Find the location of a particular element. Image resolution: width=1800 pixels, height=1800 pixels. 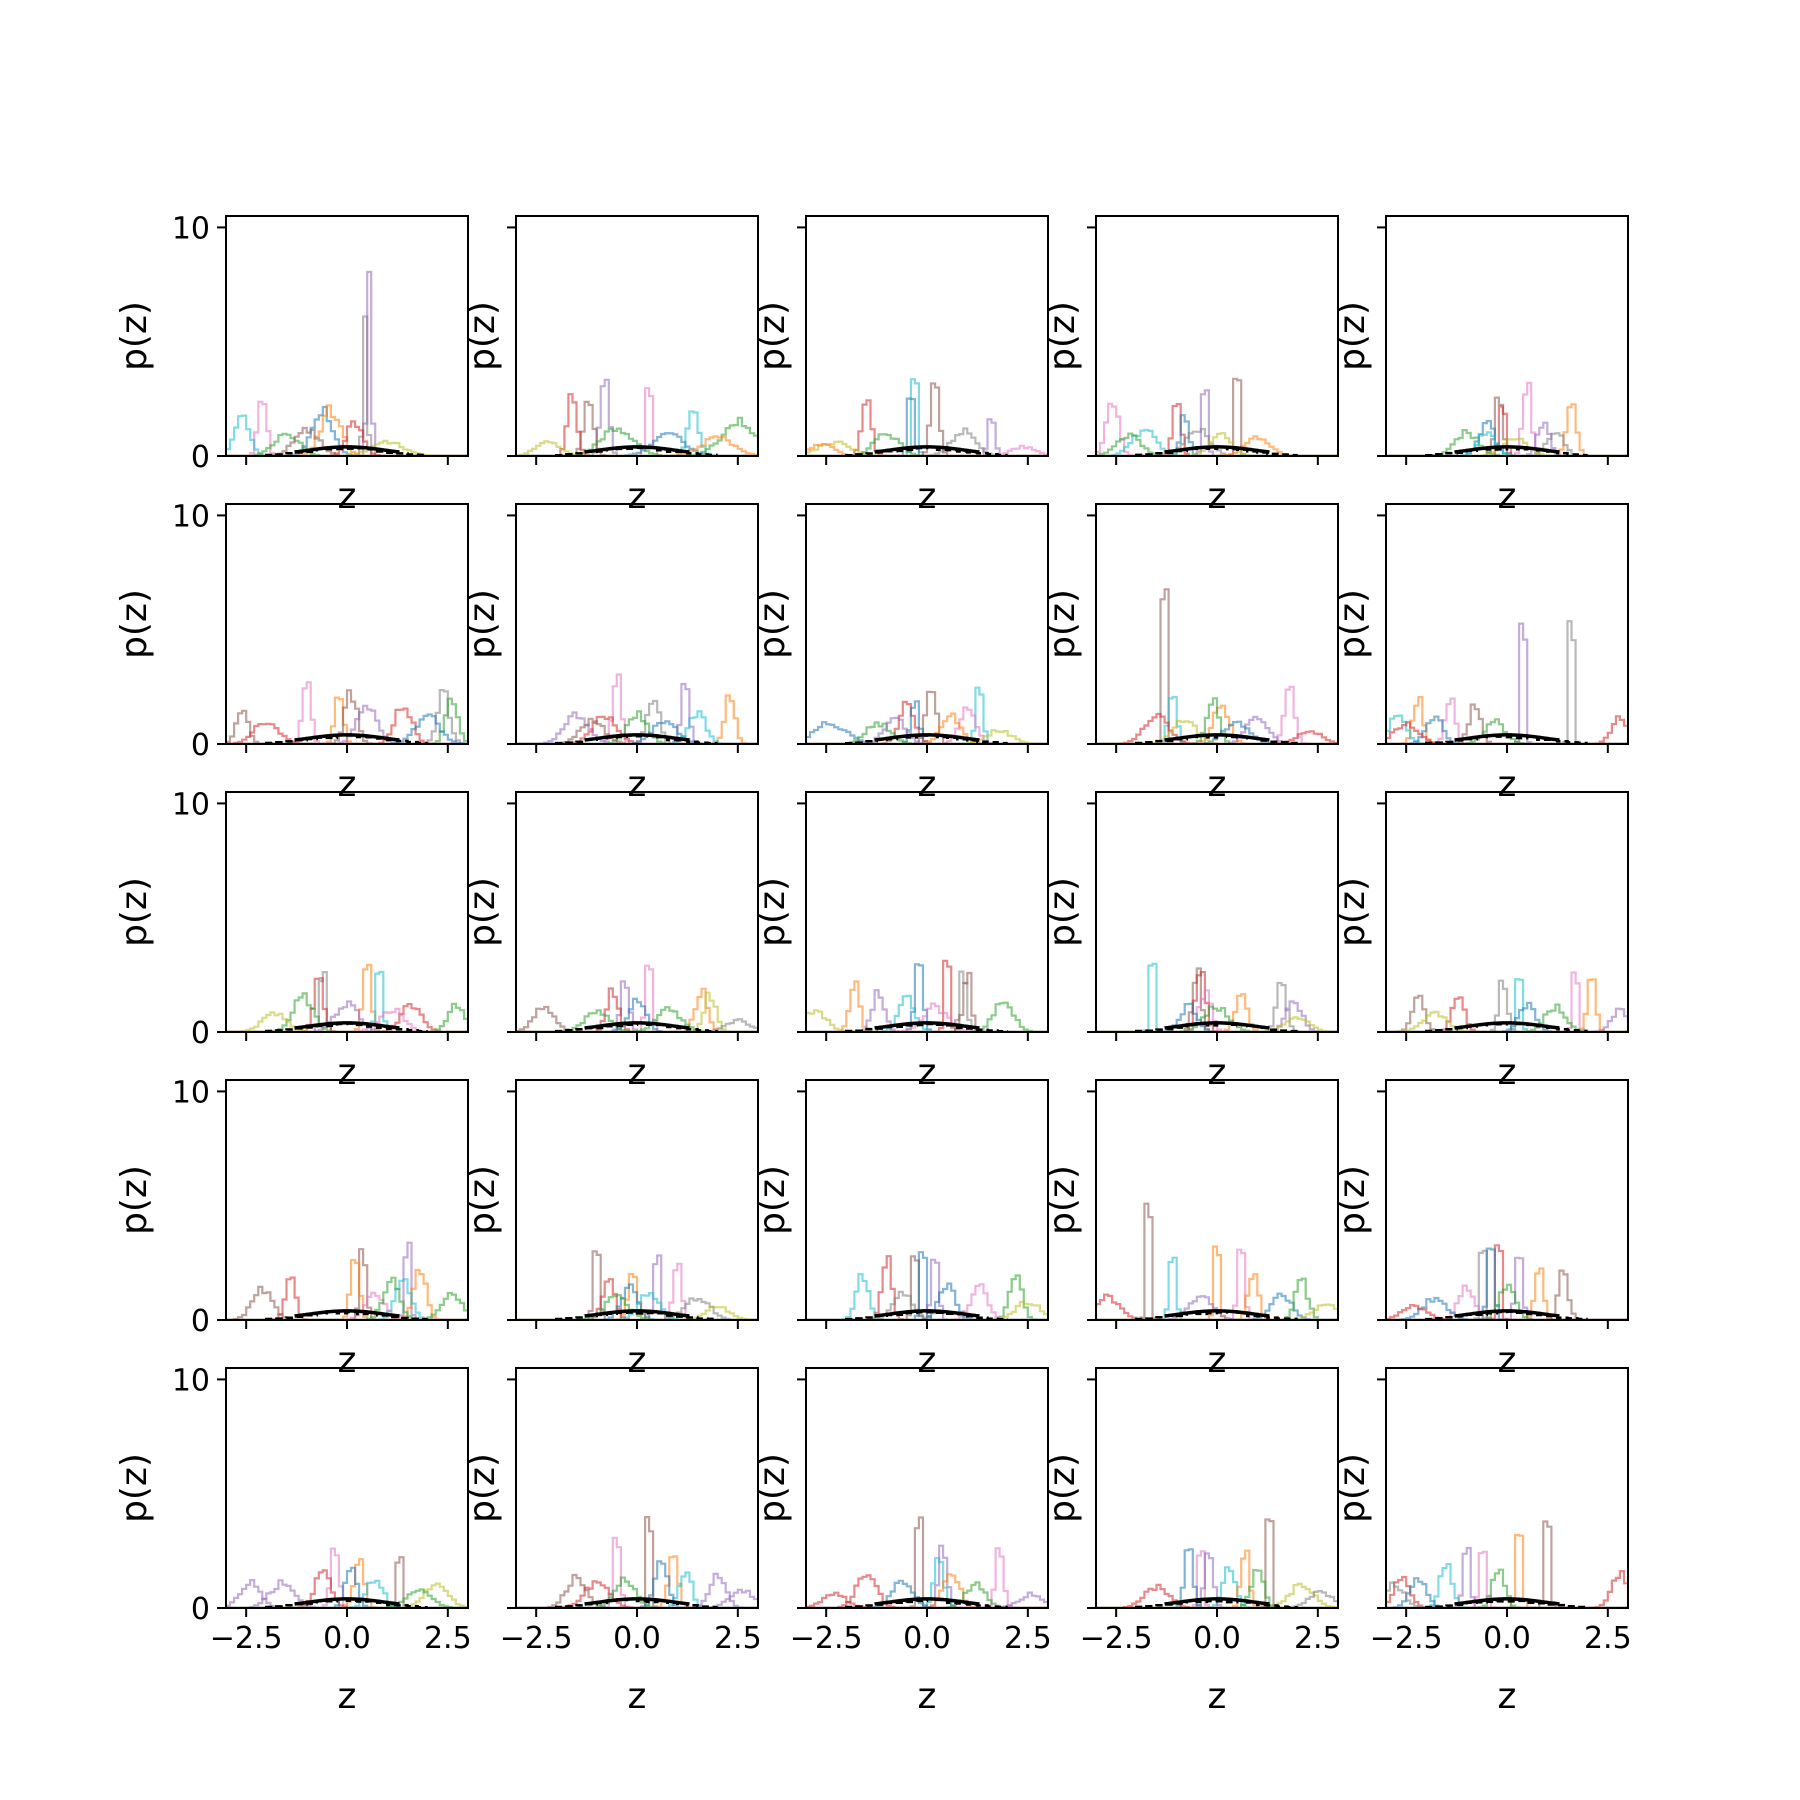

subplot-r2-c5: z p(z) is located at coordinates (1480, 654).